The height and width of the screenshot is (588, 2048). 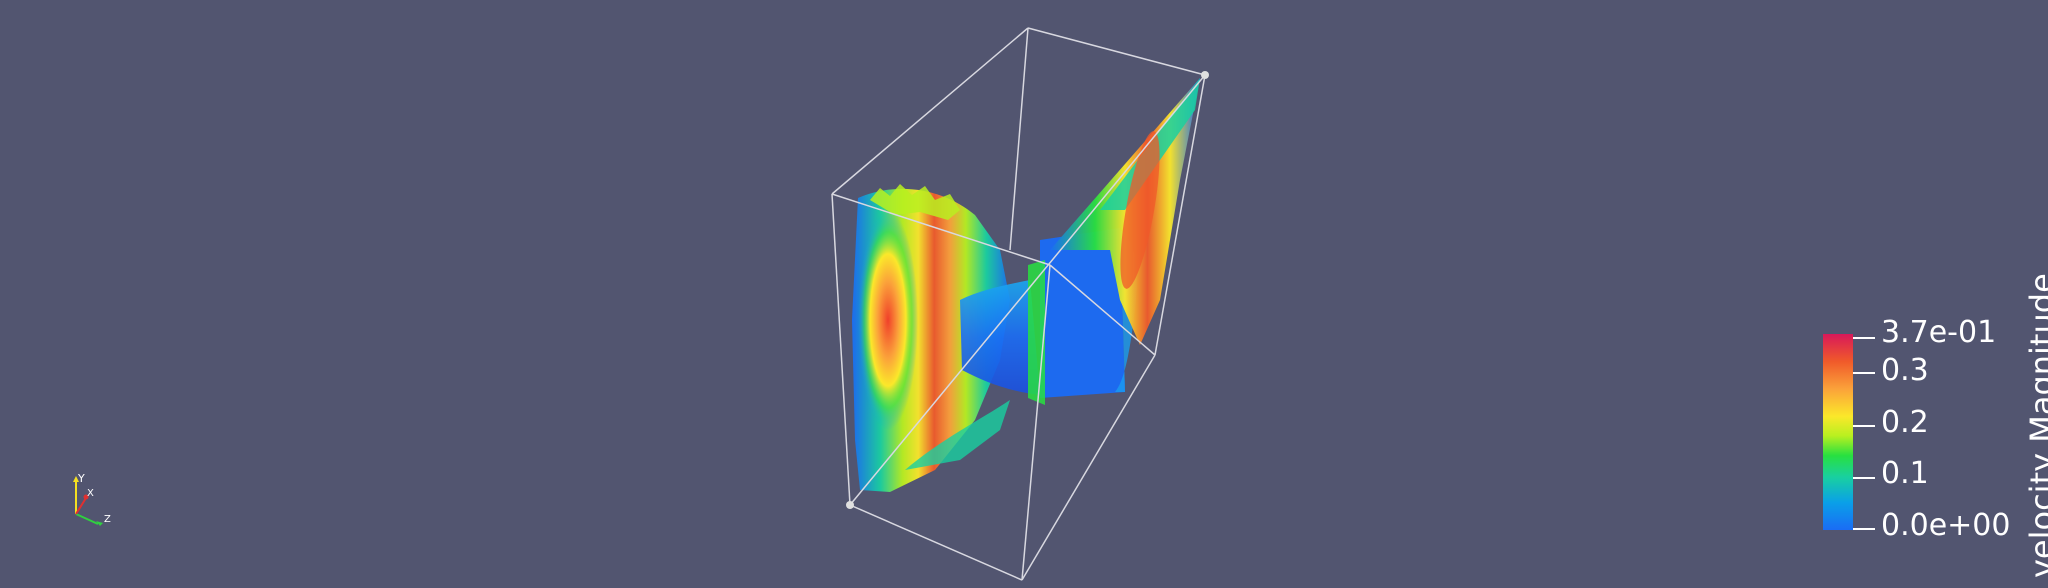 I want to click on orientation-axes-widget: Y X Z, so click(x=92, y=503).